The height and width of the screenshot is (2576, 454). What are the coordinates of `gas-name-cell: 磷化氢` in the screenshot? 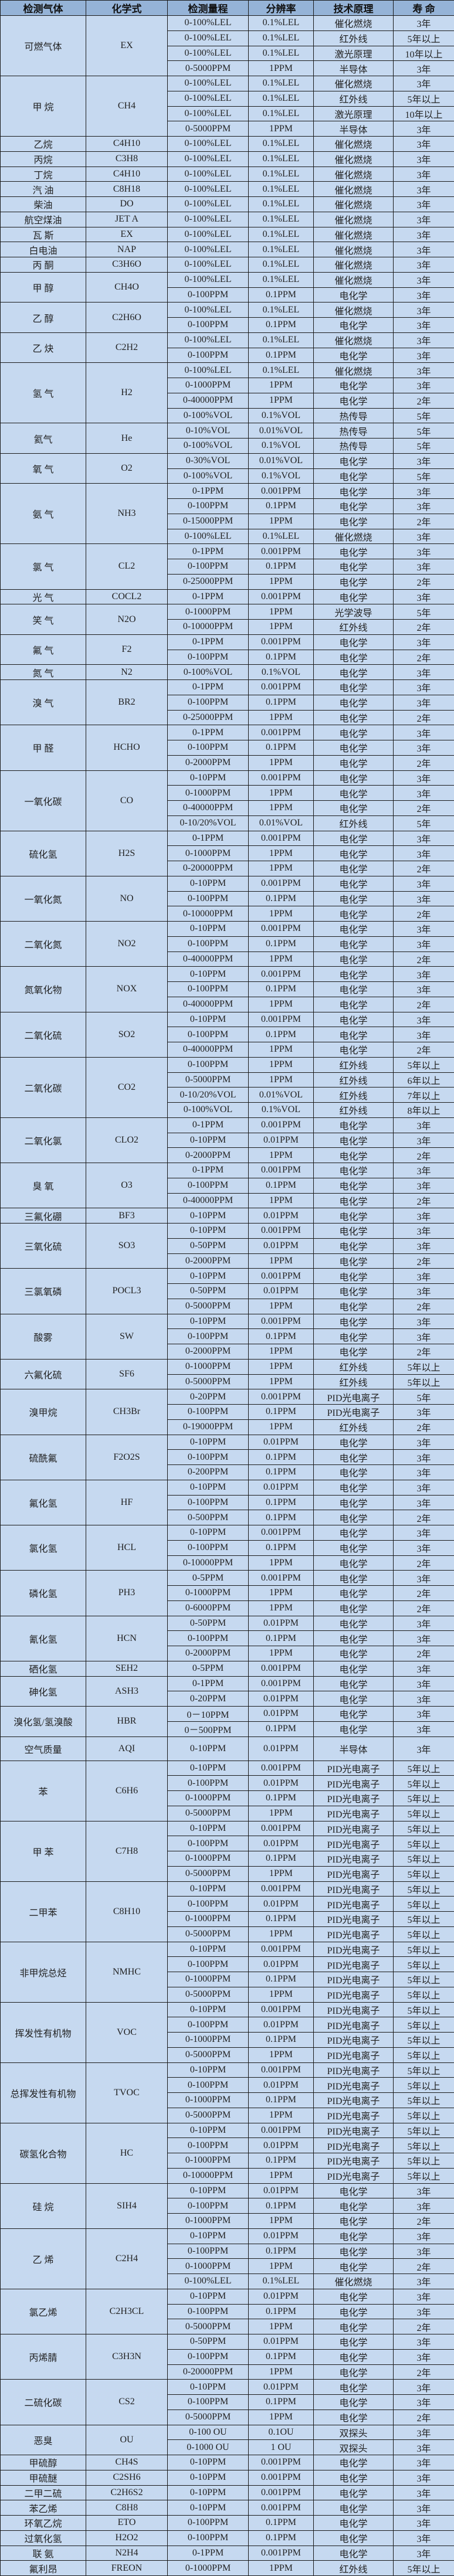 It's located at (43, 1593).